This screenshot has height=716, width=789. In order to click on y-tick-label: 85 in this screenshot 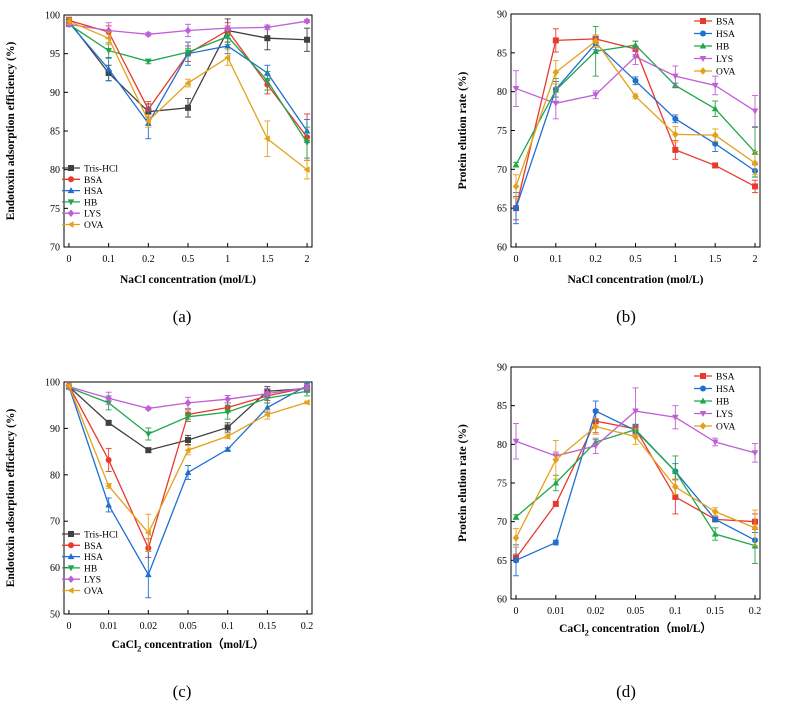, I will do `click(55, 132)`.